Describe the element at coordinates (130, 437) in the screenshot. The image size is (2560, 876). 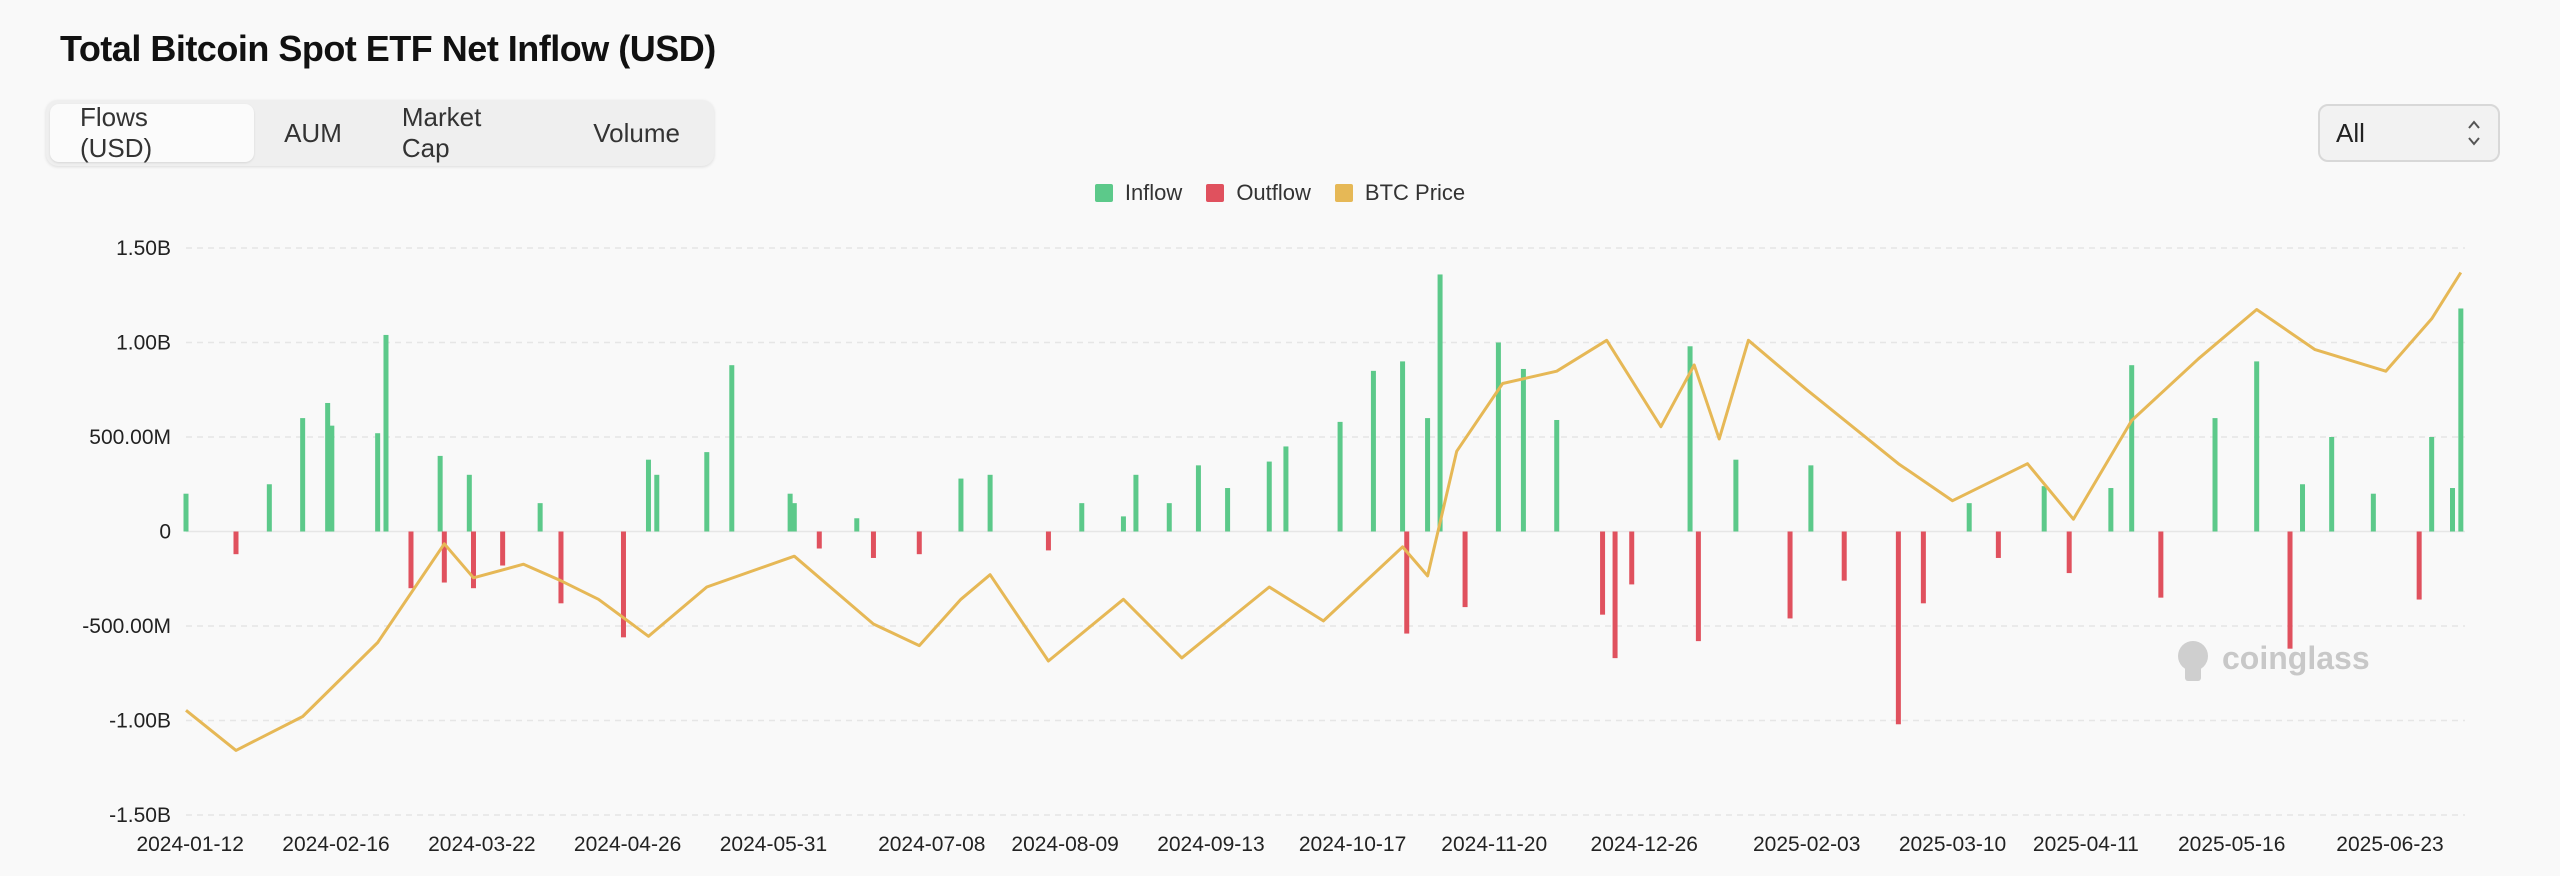
I see `y-tick-label: 500.00M` at that location.